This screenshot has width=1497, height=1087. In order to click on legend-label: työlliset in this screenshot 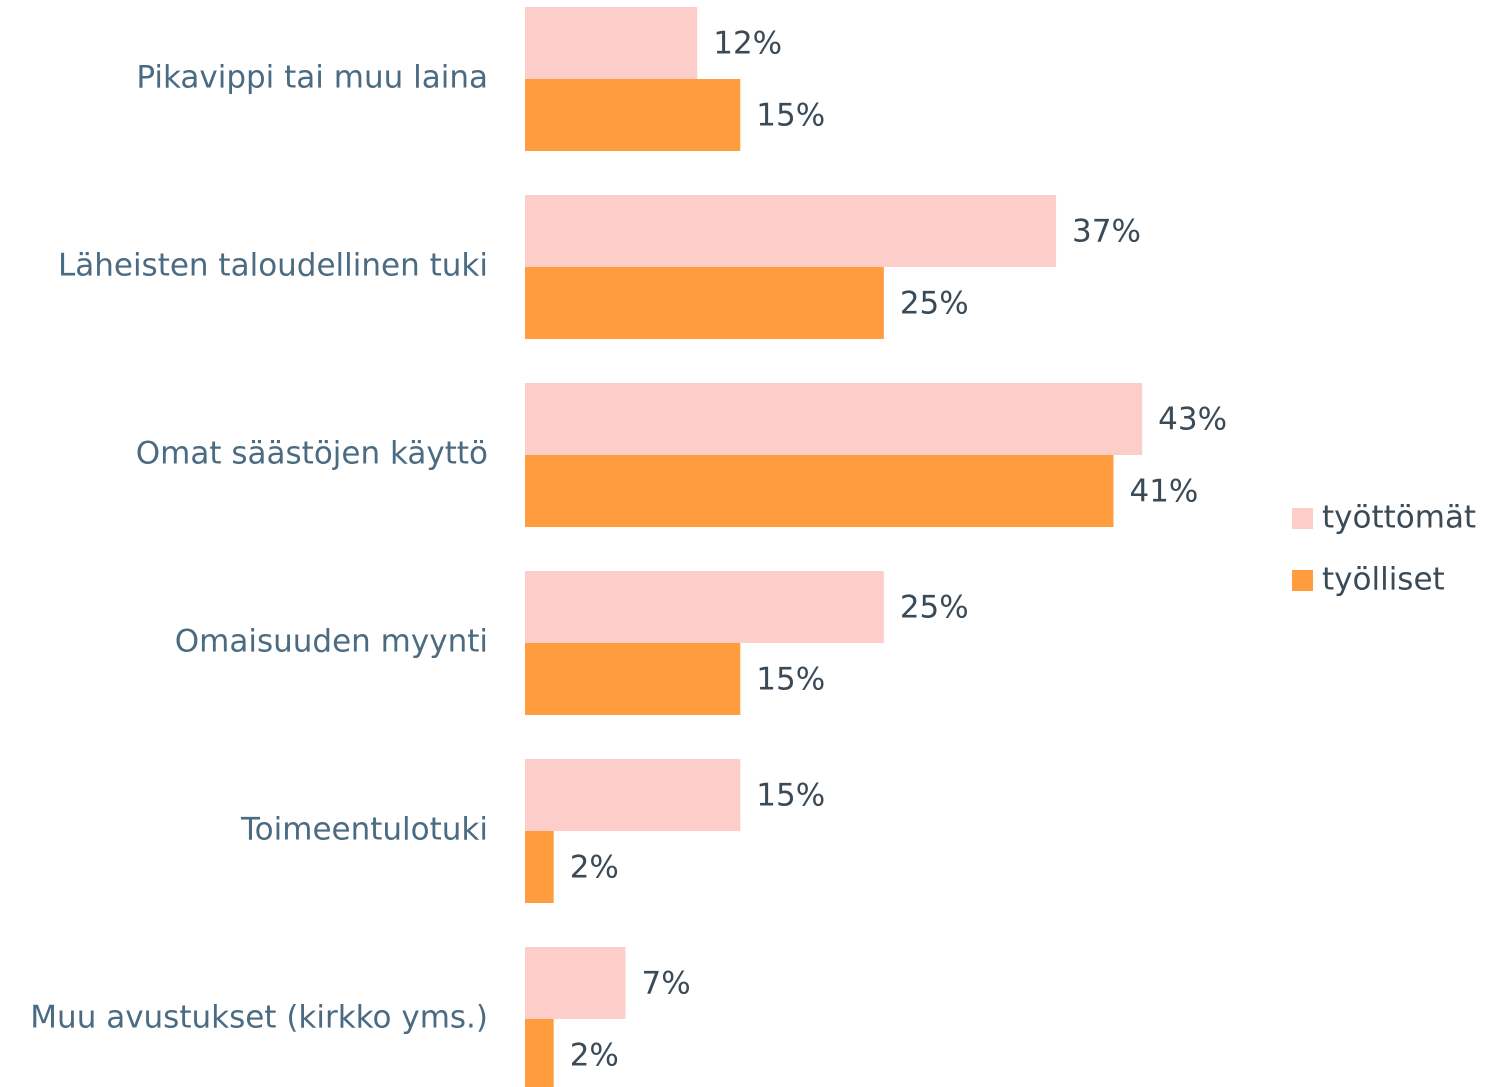, I will do `click(1383, 580)`.